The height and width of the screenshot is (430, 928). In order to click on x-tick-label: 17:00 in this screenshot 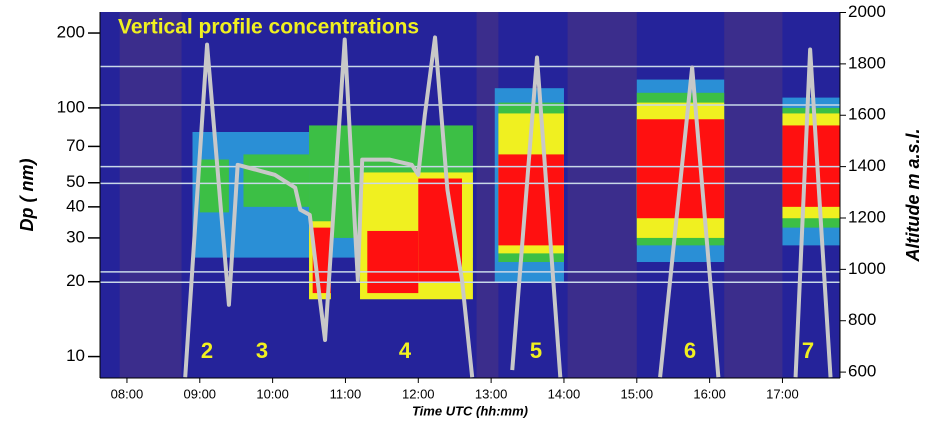, I will do `click(782, 393)`.